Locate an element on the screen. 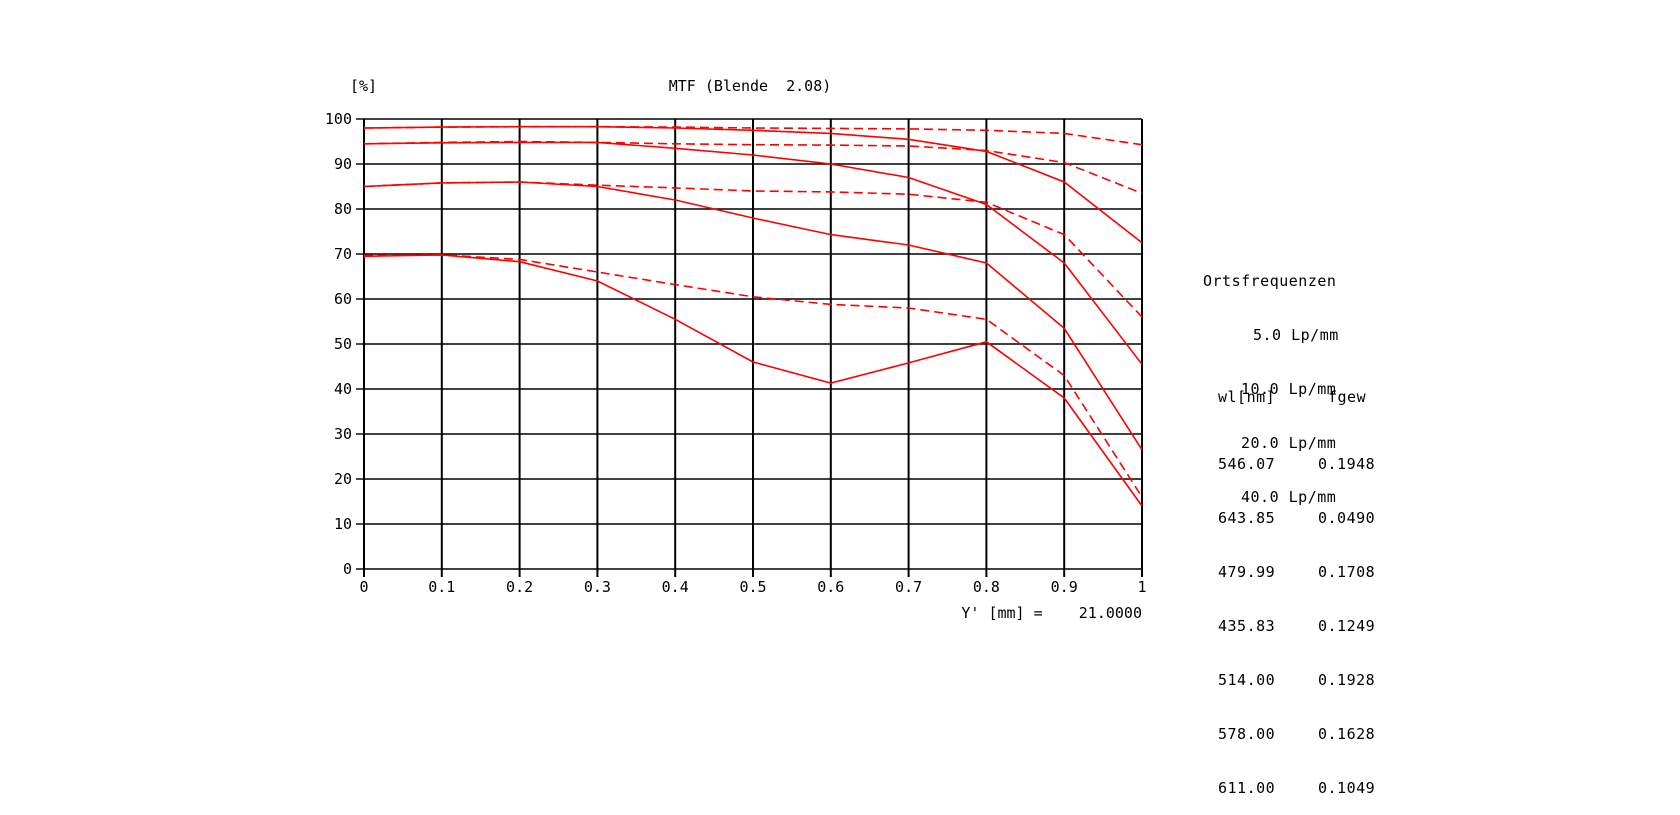  wl-table-row: 546.07 0.1948 is located at coordinates (1296, 464).